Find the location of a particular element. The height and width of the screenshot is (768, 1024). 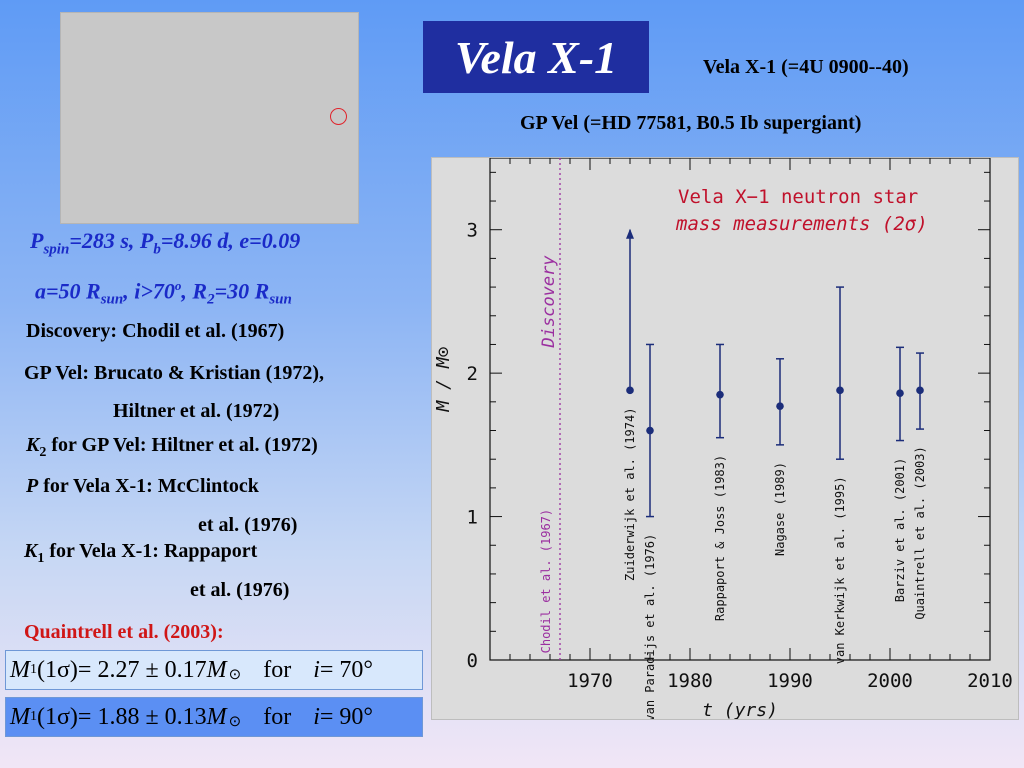

p-b-symbol: P is located at coordinates (146, 240).